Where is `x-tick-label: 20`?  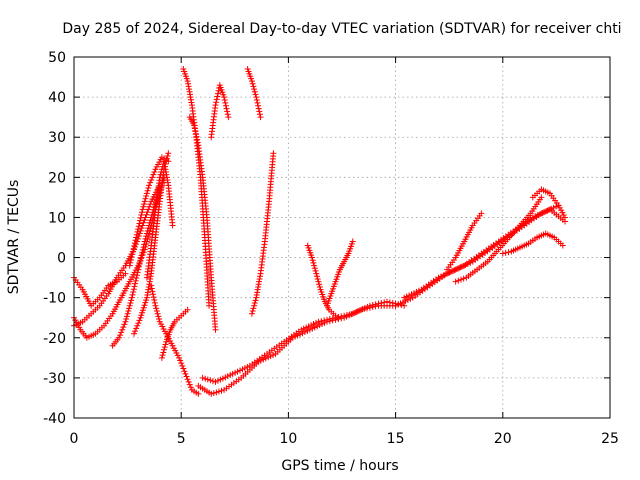 x-tick-label: 20 is located at coordinates (503, 439).